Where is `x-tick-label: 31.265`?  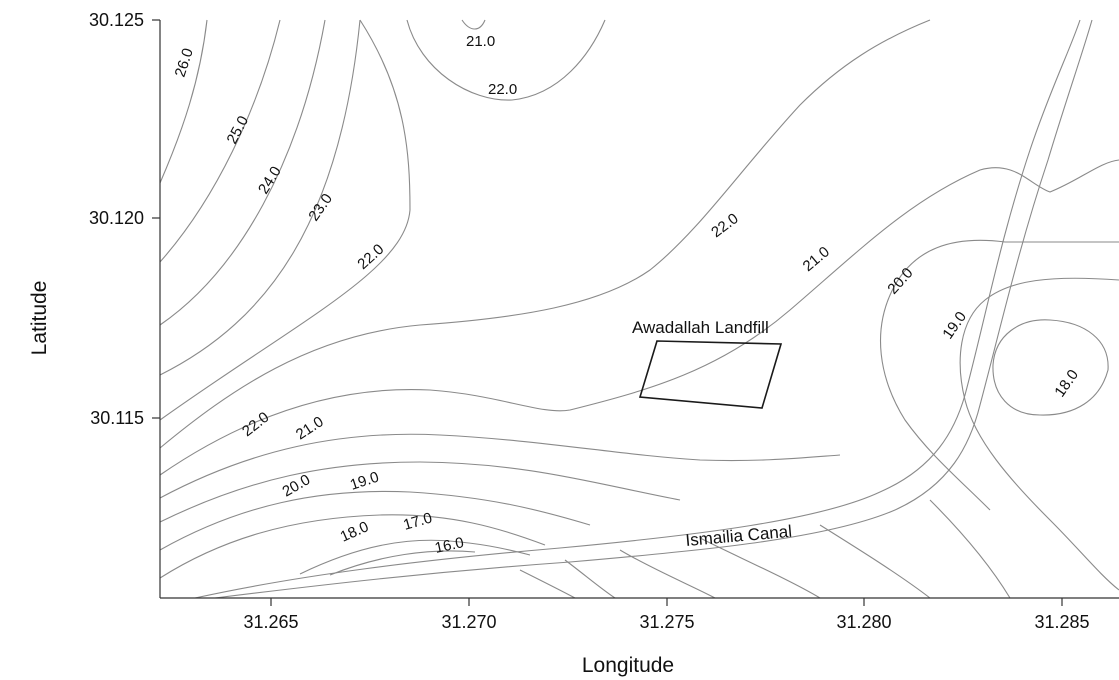
x-tick-label: 31.265 is located at coordinates (270, 622).